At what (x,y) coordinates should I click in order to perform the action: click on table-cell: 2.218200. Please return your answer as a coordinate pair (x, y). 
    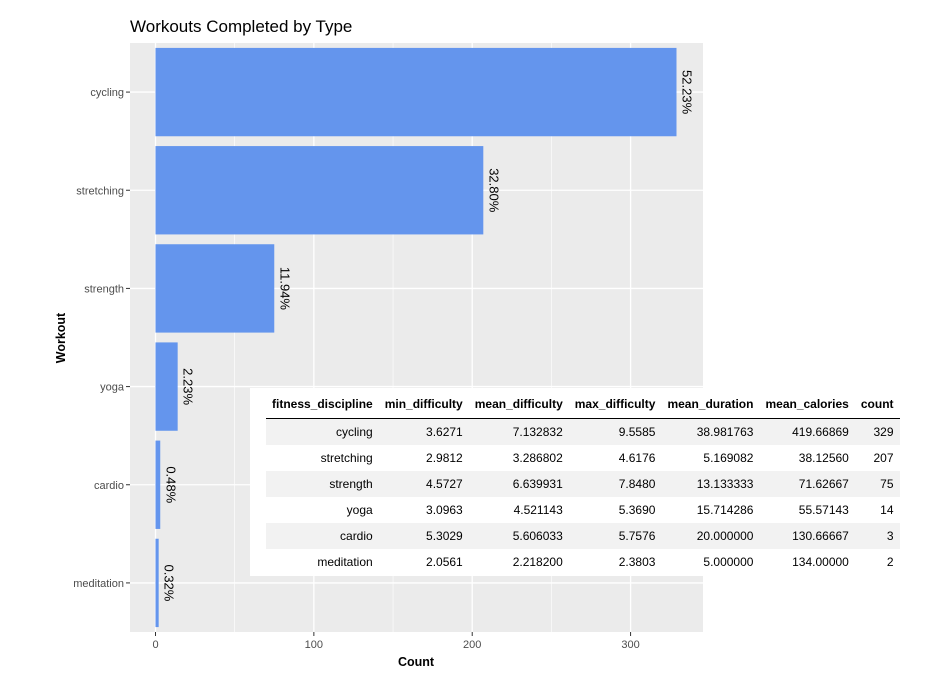
    Looking at the image, I should click on (537, 562).